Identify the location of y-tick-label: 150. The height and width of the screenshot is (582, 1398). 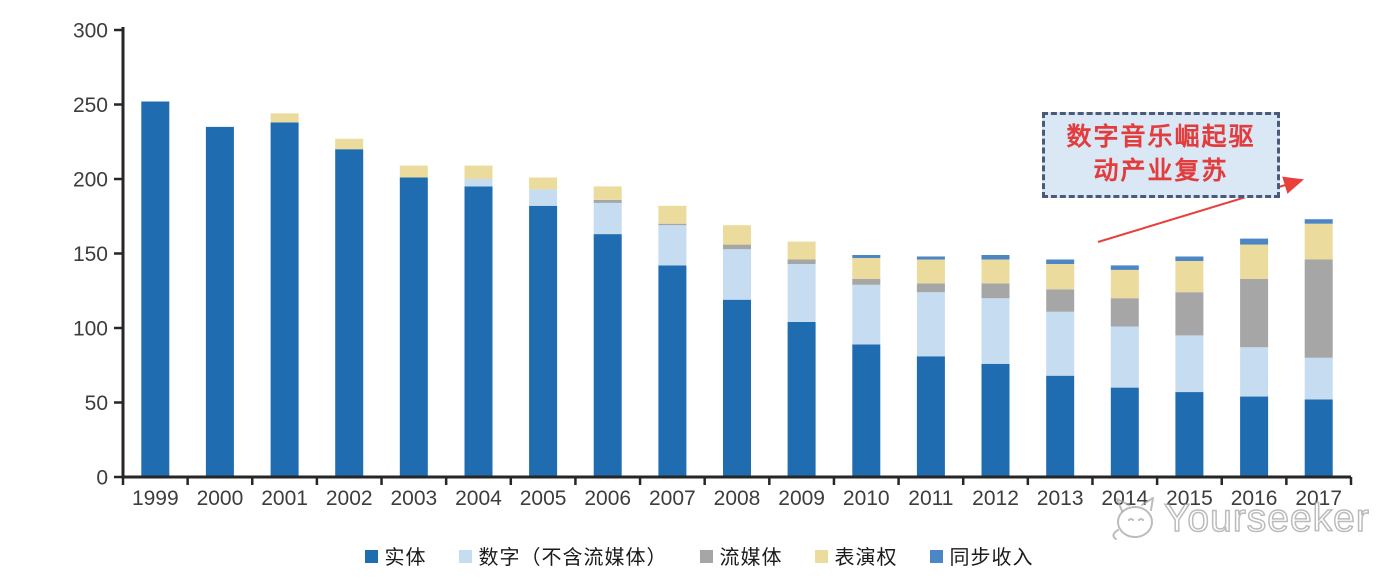
(90, 254).